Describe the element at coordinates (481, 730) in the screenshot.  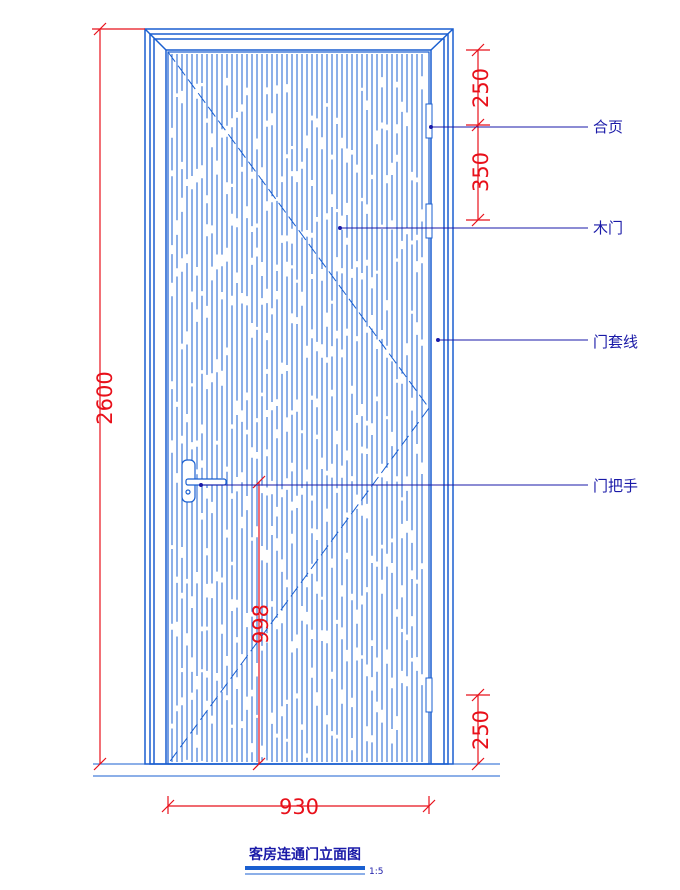
I see `dimension-label-hinge-bottom: 250` at that location.